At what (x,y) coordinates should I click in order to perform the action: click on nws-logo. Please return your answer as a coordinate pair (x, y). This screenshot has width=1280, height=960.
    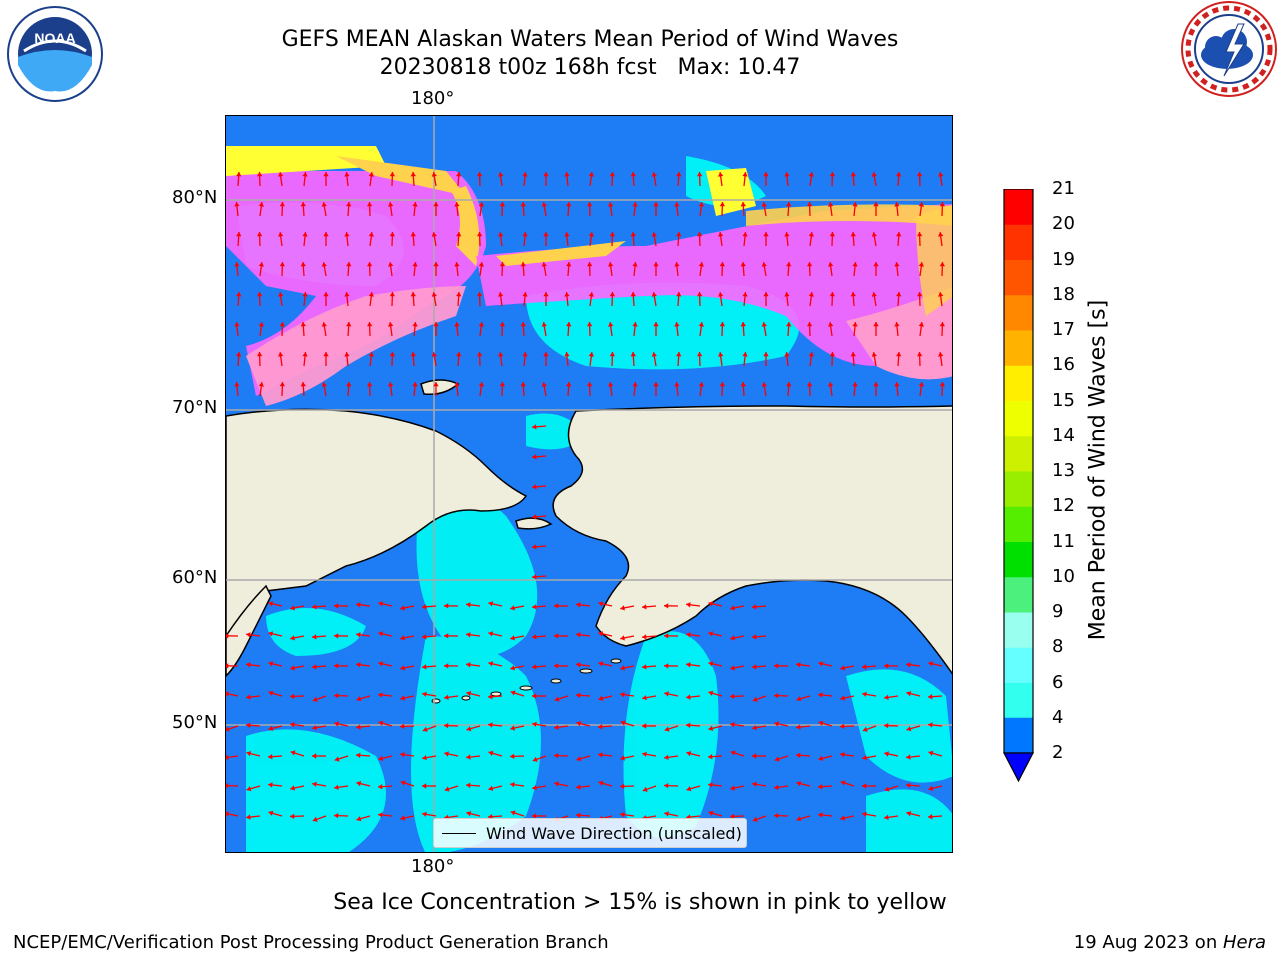
    Looking at the image, I should click on (1229, 51).